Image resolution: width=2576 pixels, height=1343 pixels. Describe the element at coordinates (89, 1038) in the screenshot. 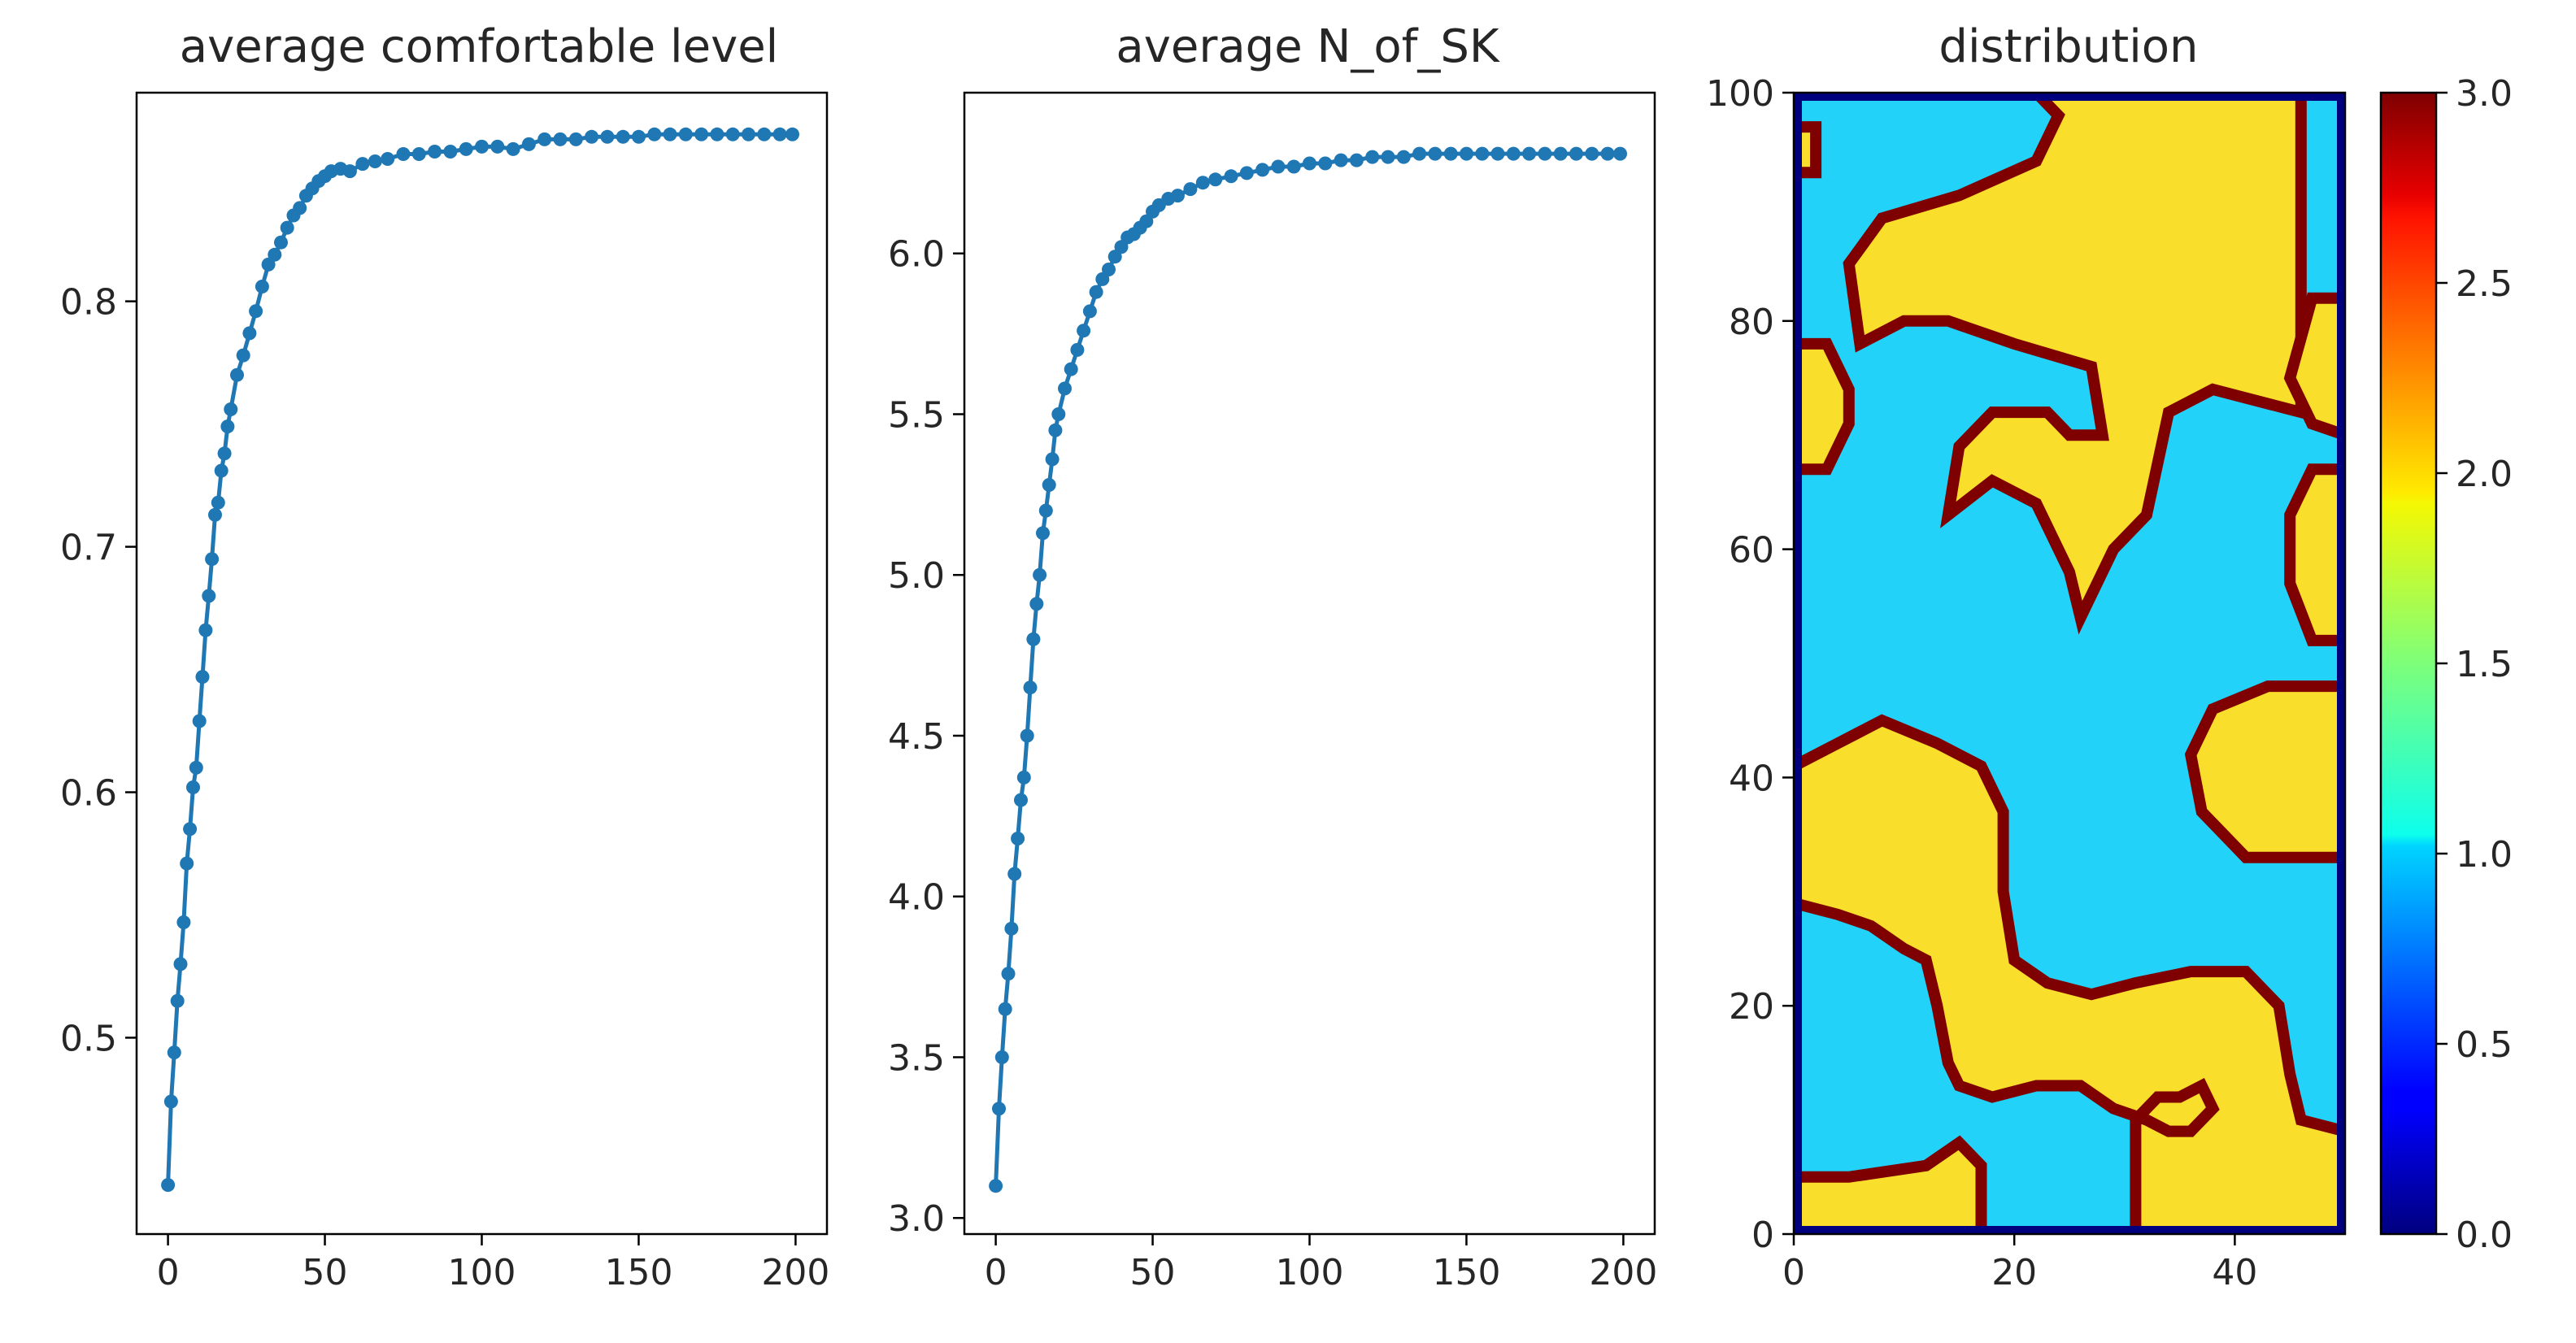

I see `y-tick-label: 0.5` at that location.